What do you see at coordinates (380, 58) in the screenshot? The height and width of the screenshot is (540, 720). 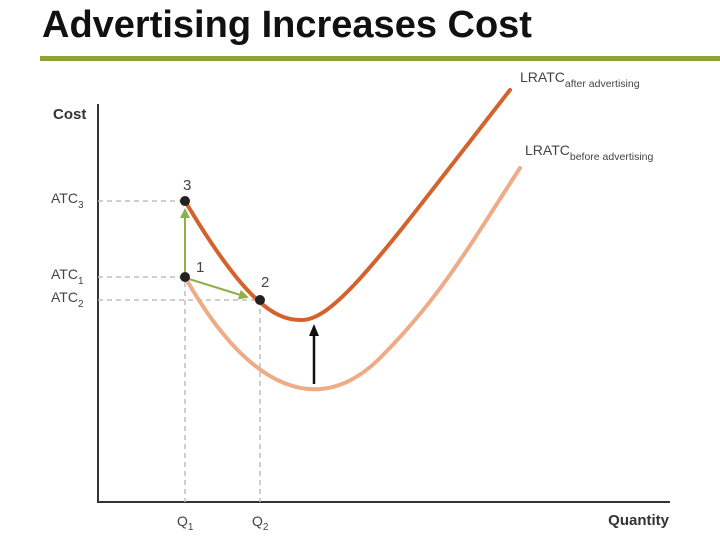 I see `title-rule` at bounding box center [380, 58].